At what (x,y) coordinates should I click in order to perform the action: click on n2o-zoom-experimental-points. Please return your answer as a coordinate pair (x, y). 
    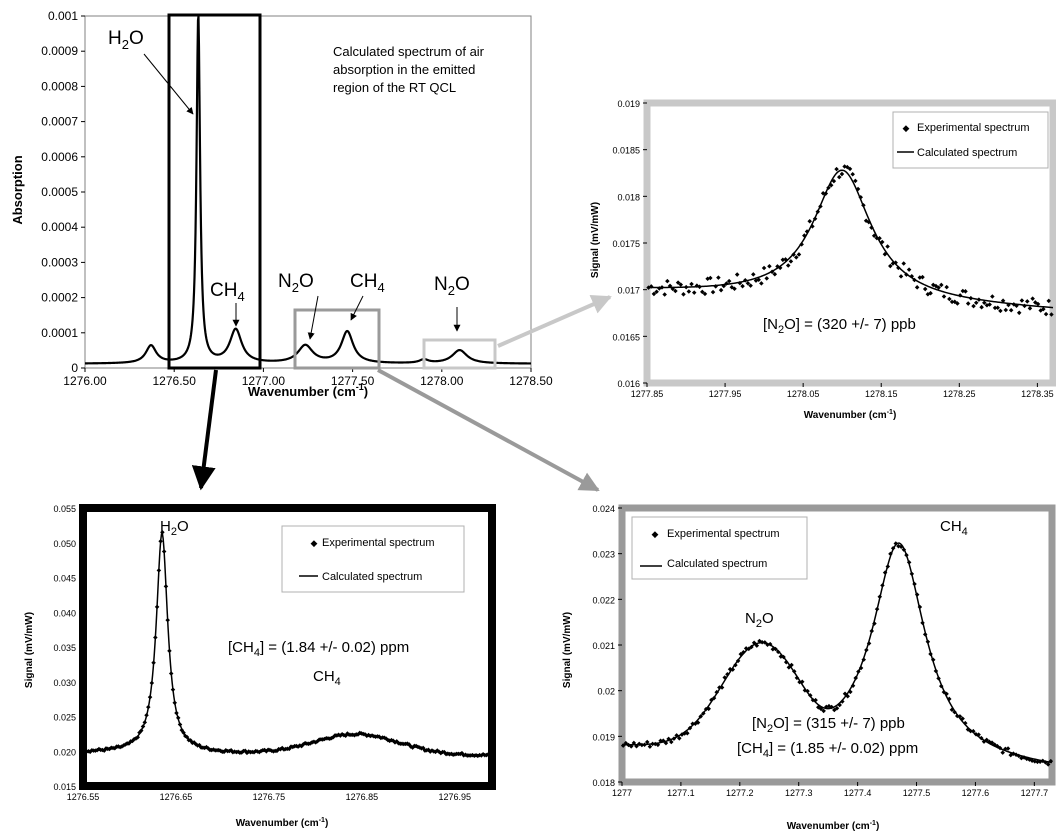
    Looking at the image, I should click on (850, 240).